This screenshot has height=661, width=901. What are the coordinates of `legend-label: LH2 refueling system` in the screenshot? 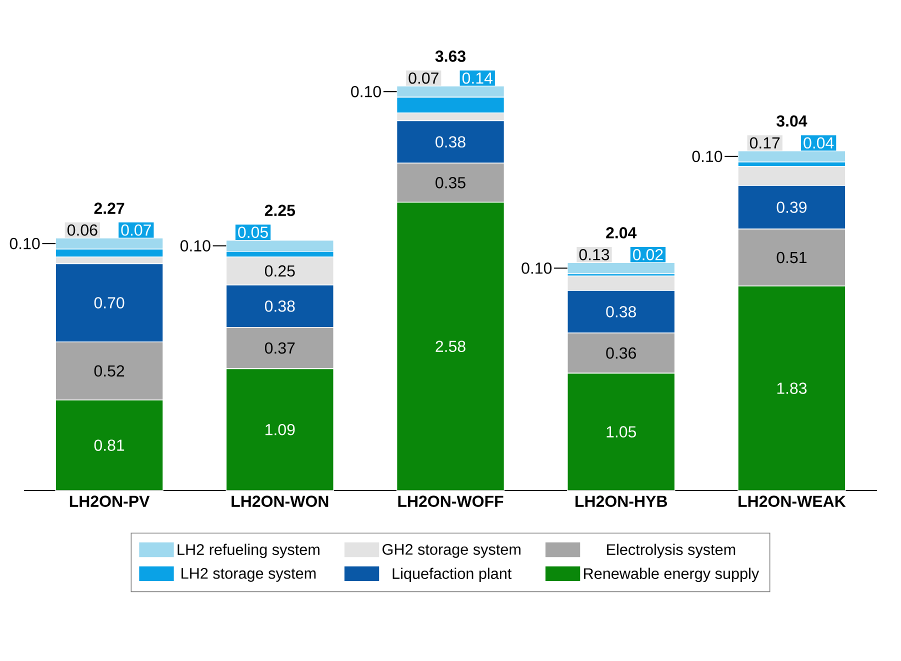 It's located at (249, 551).